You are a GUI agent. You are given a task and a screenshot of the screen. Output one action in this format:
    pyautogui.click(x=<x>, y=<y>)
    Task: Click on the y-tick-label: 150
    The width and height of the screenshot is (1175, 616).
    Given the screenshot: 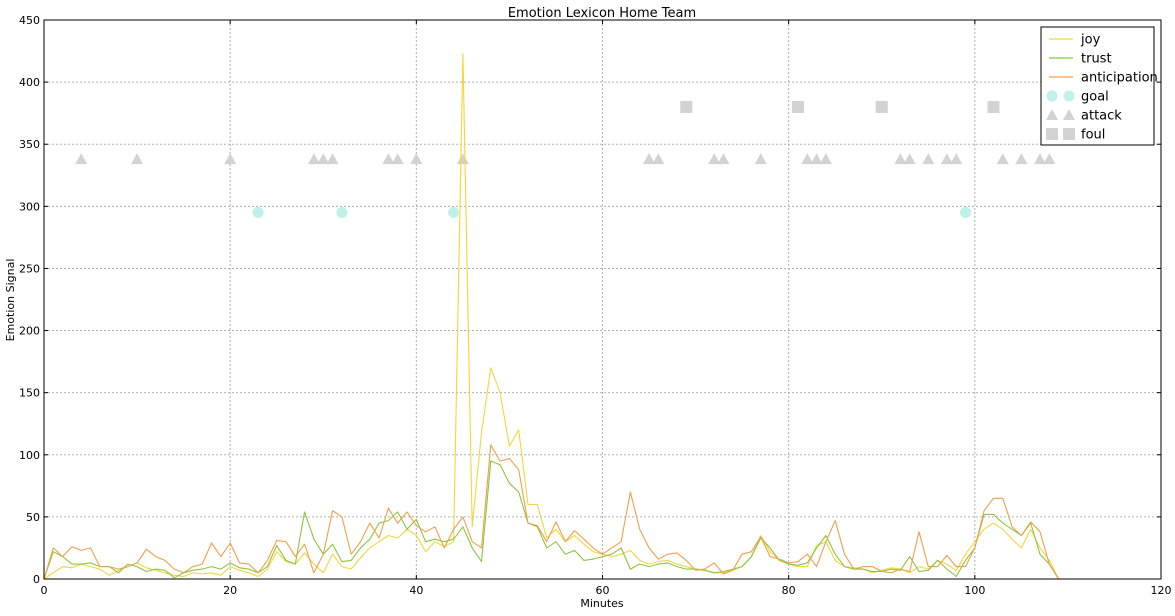 What is the action you would take?
    pyautogui.click(x=29, y=393)
    